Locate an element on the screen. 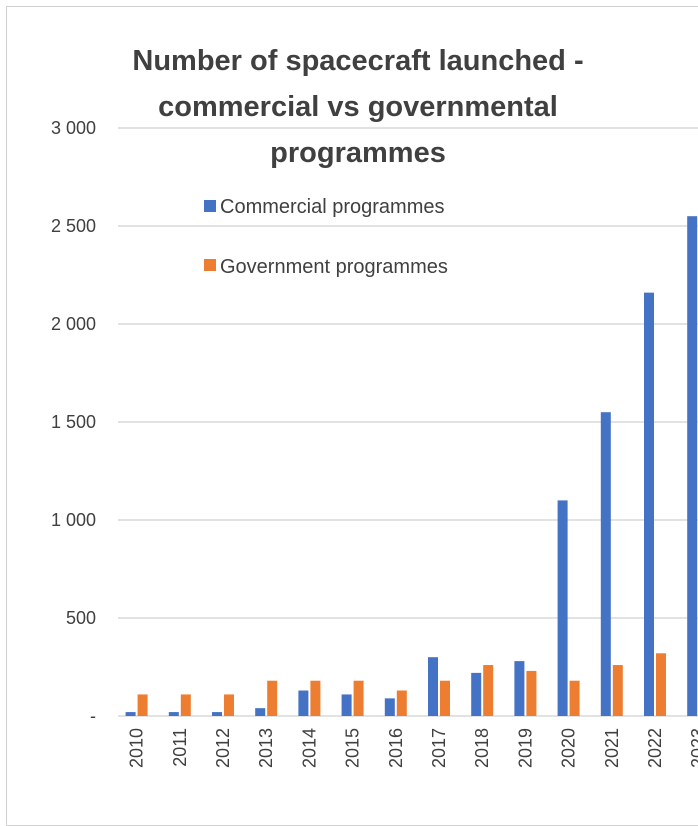 The height and width of the screenshot is (826, 698). chart-title-line-1: Number of spacecraft launched - is located at coordinates (357, 61).